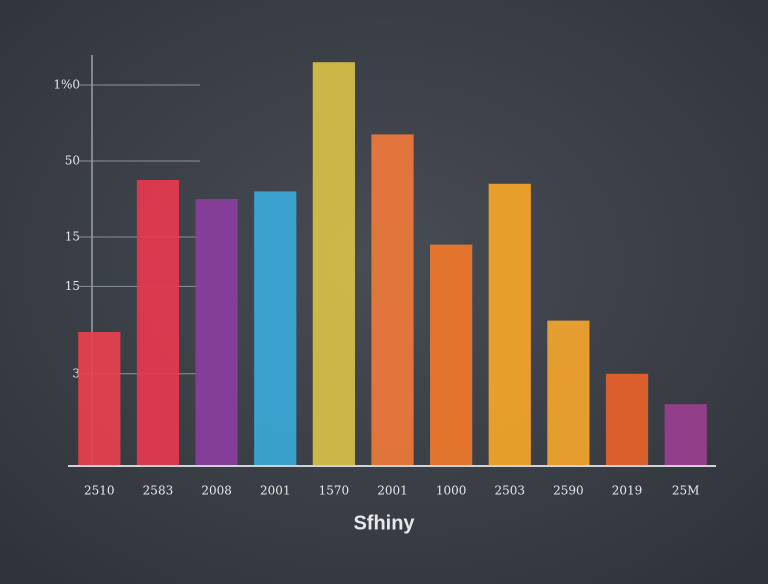 The image size is (768, 584). What do you see at coordinates (216, 491) in the screenshot?
I see `x-tick-label: 2008` at bounding box center [216, 491].